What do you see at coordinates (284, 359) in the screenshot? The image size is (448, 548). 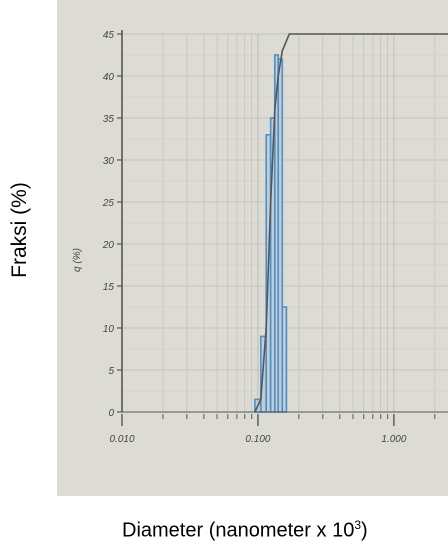 I see `histogram-bar` at bounding box center [284, 359].